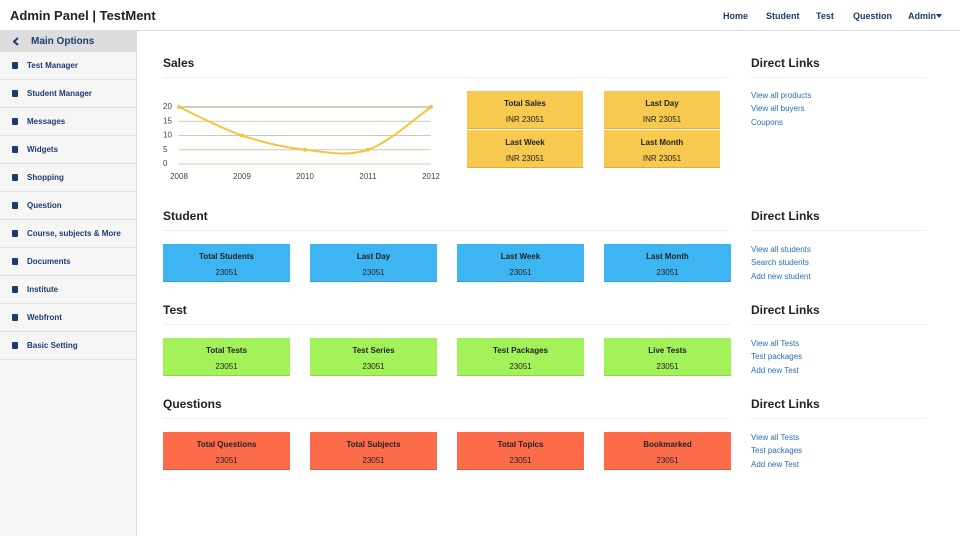  What do you see at coordinates (781, 249) in the screenshot?
I see `direct-link: View all students` at bounding box center [781, 249].